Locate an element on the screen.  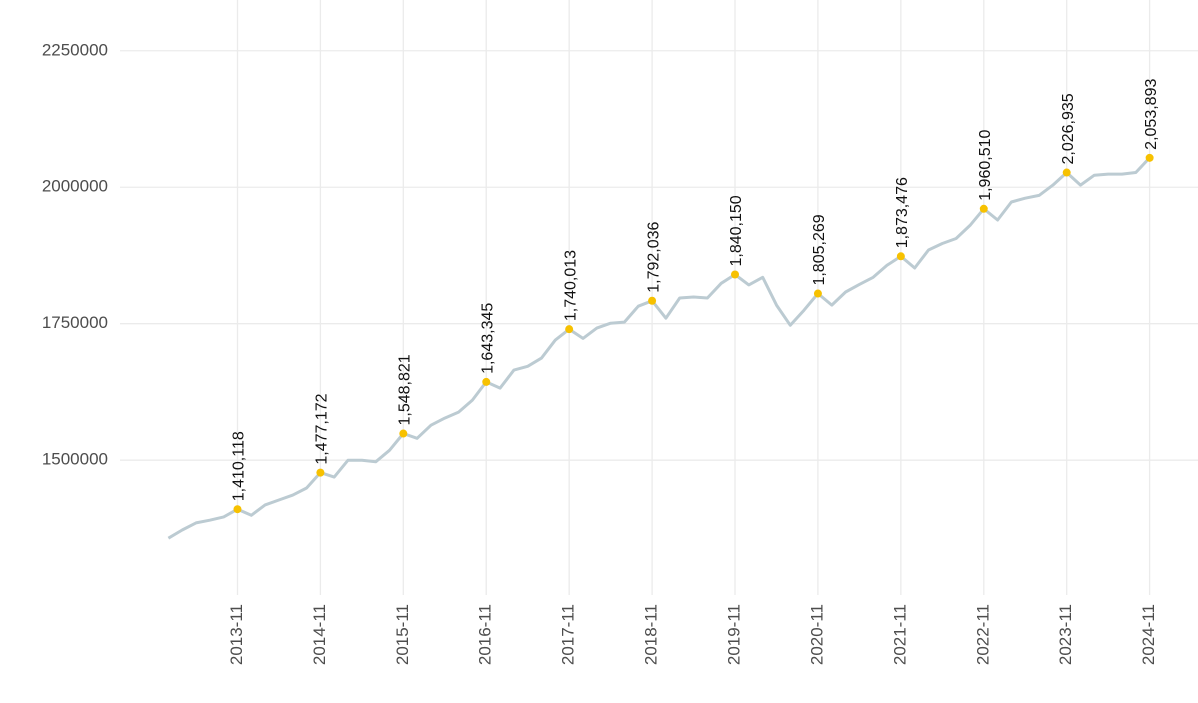
x-tick-label: 2019-11 is located at coordinates (733, 634).